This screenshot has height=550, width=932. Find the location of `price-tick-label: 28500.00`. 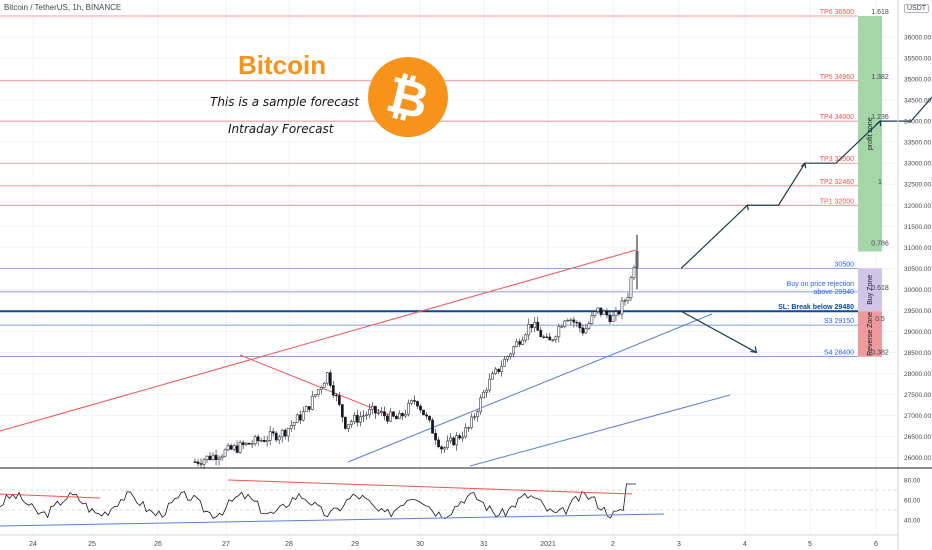

price-tick-label: 28500.00 is located at coordinates (917, 353).